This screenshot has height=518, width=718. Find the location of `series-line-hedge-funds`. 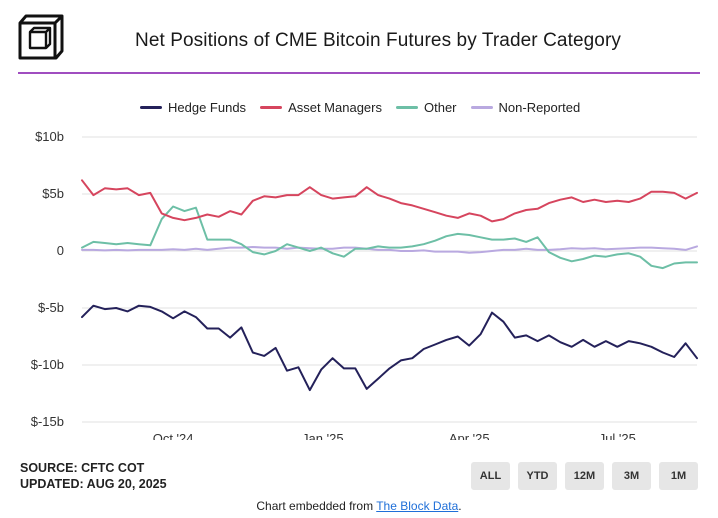

series-line-hedge-funds is located at coordinates (389, 348).